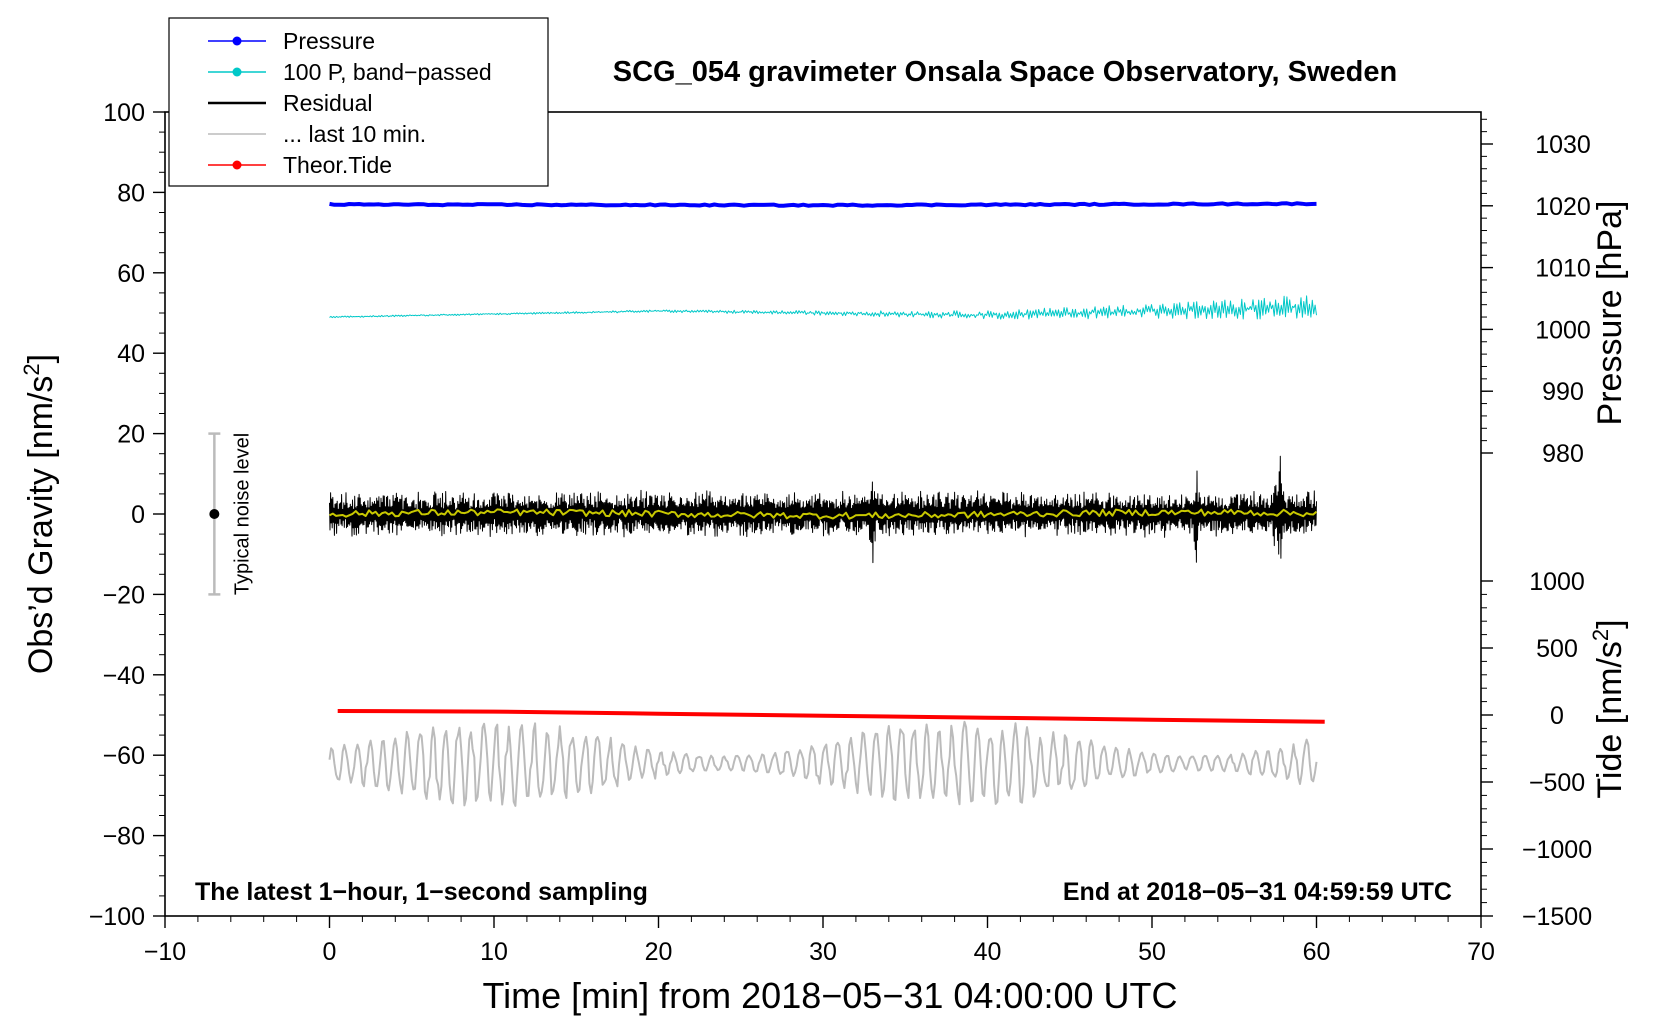  Describe the element at coordinates (1557, 649) in the screenshot. I see `tide-tick-label: 500` at that location.